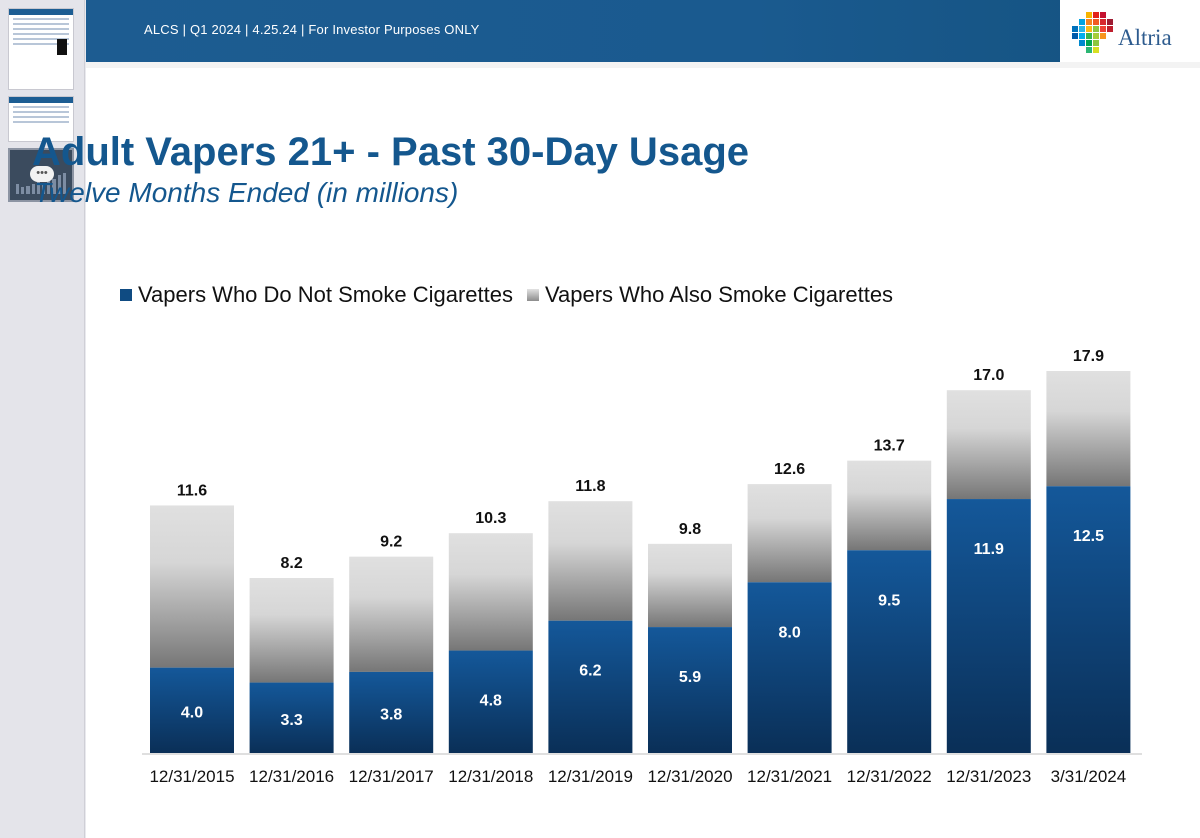 This screenshot has width=1200, height=838. What do you see at coordinates (391, 776) in the screenshot?
I see `x-tick-label: 12/31/2017` at bounding box center [391, 776].